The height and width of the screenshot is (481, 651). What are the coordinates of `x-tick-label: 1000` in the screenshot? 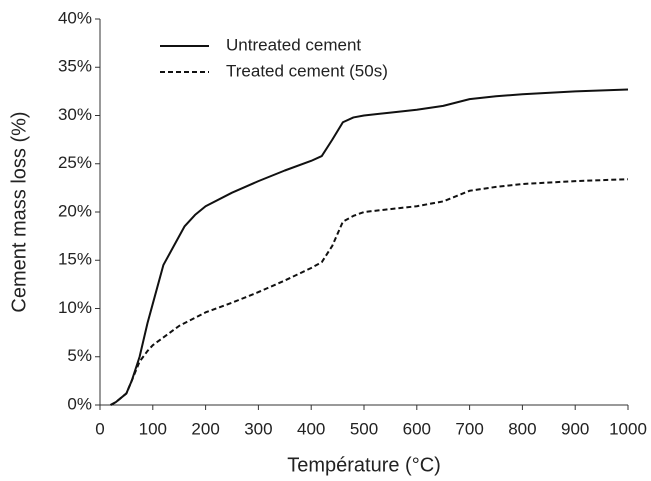 It's located at (628, 428).